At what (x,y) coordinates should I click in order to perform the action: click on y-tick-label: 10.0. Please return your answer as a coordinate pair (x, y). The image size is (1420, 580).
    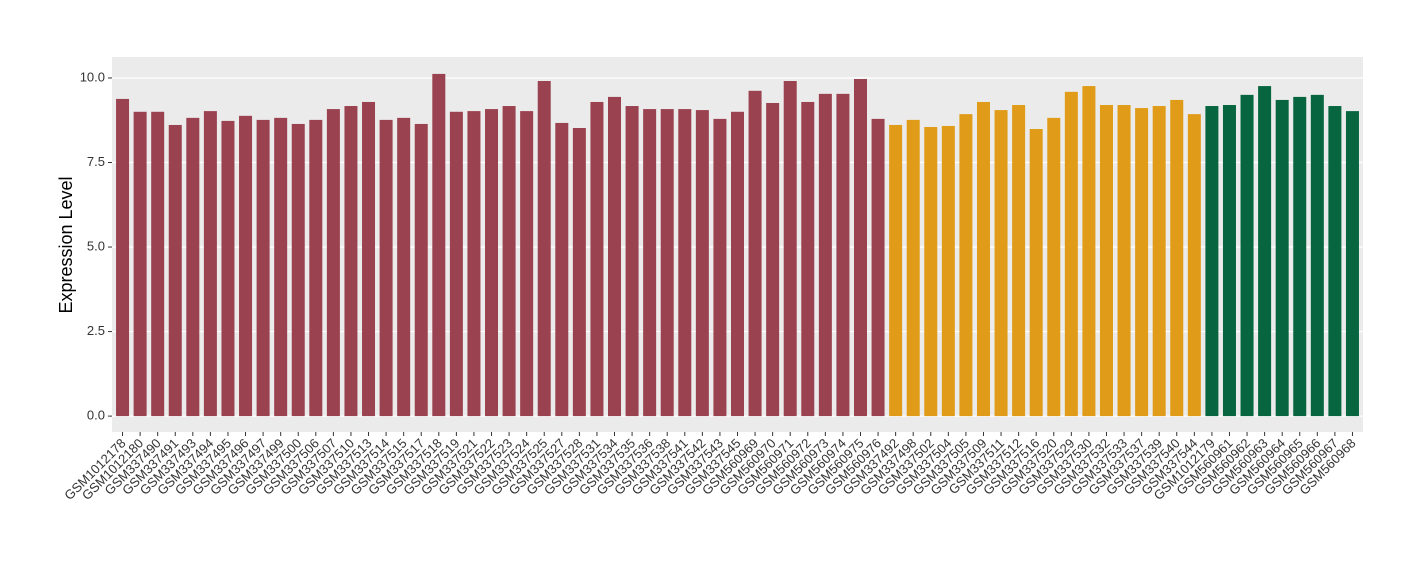
    Looking at the image, I should click on (92, 76).